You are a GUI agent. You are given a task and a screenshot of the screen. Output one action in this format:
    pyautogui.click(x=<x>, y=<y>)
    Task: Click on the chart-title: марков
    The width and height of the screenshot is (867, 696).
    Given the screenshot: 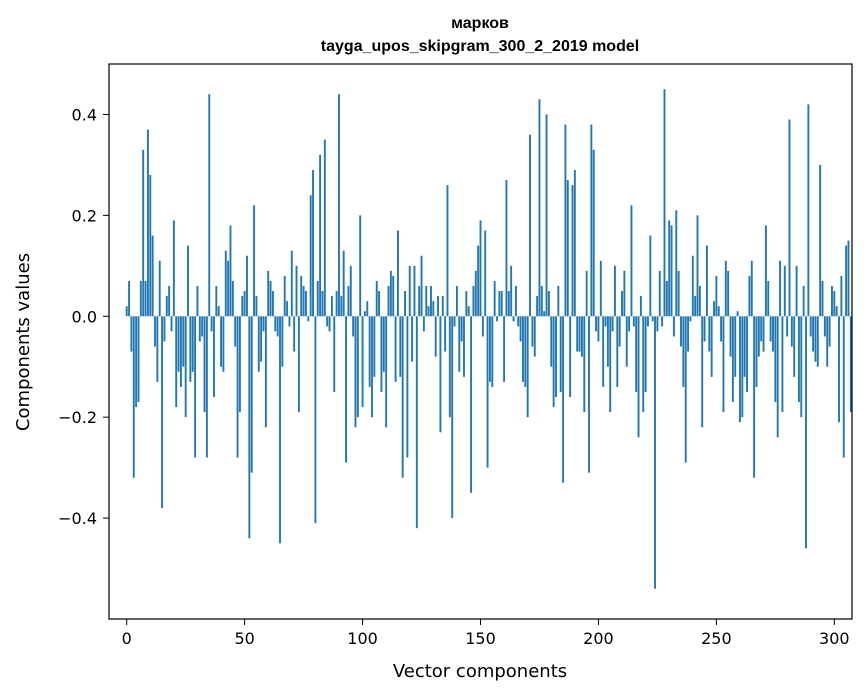 What is the action you would take?
    pyautogui.click(x=480, y=23)
    